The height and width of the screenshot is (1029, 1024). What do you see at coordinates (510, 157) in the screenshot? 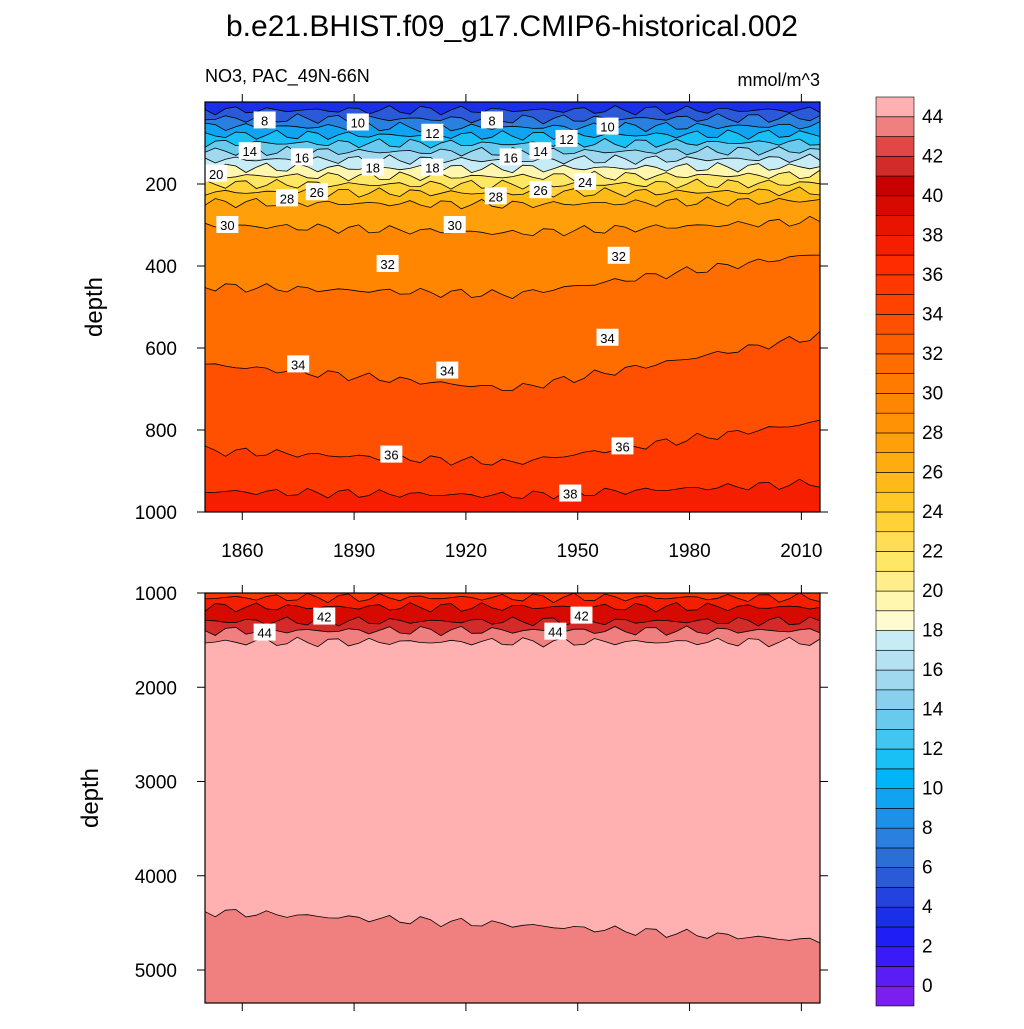
I see `contour-label: 16` at bounding box center [510, 157].